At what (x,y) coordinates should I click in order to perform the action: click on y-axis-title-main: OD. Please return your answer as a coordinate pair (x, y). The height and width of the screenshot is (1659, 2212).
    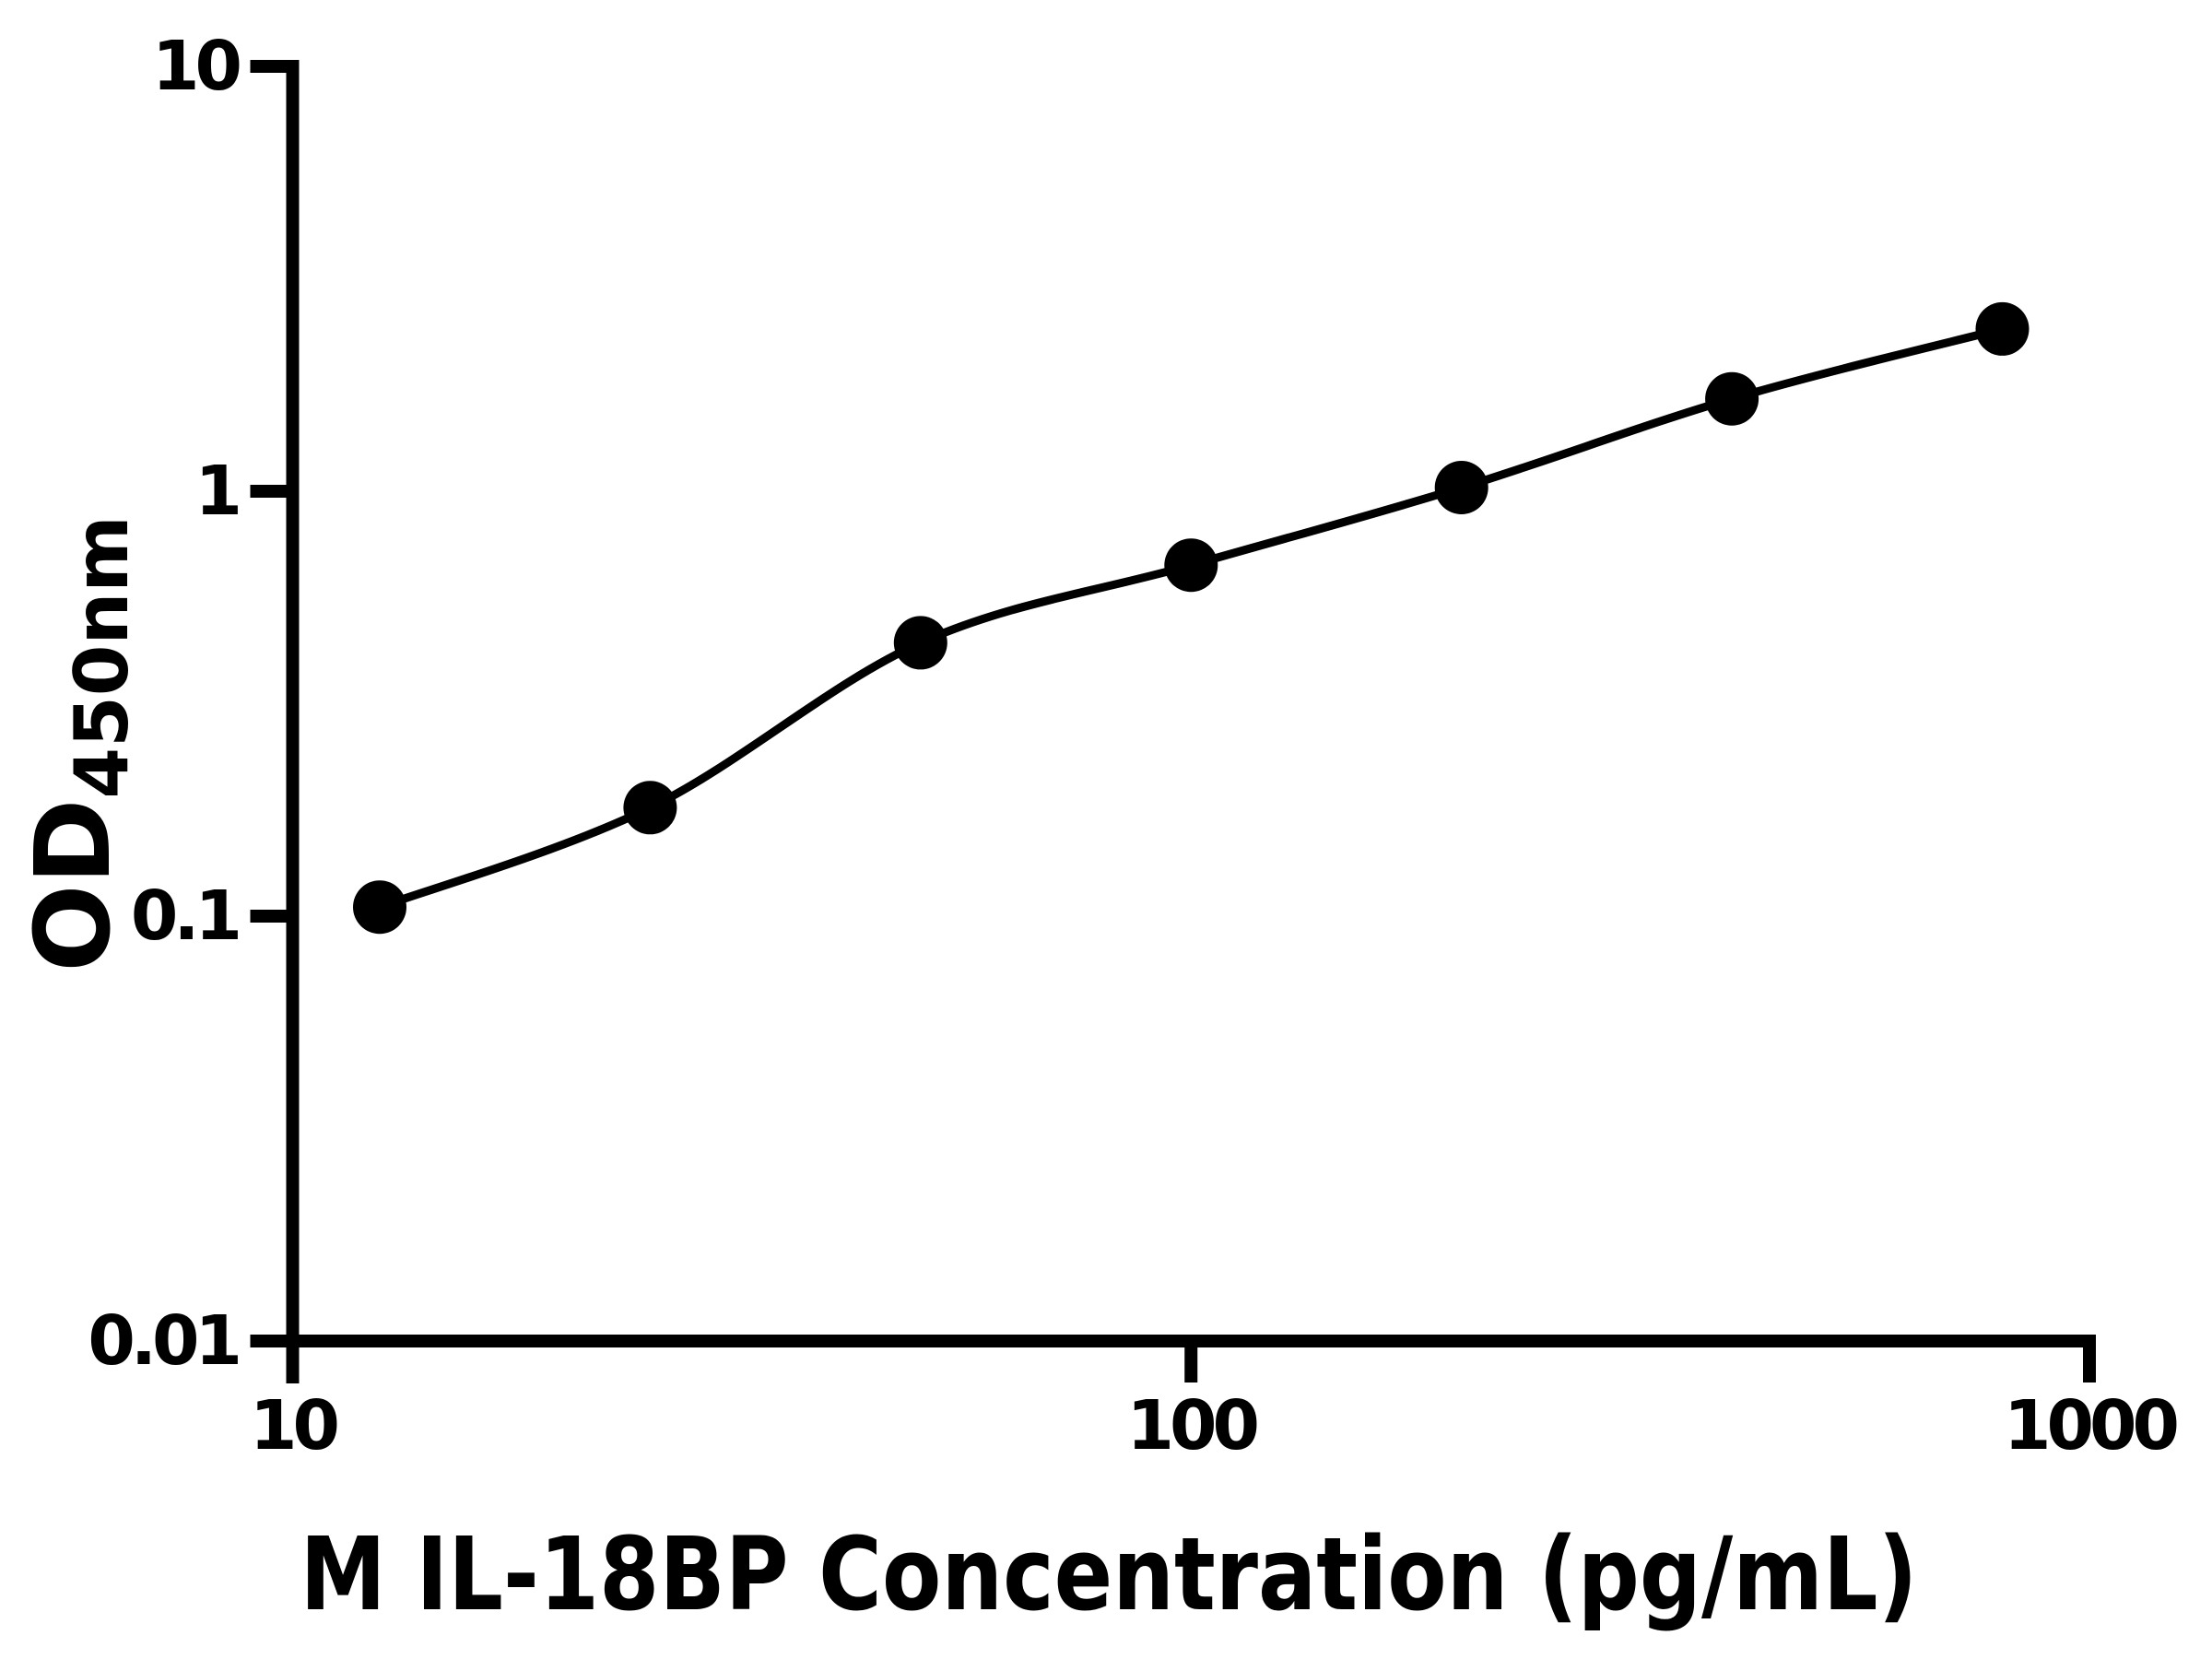
    Looking at the image, I should click on (74, 885).